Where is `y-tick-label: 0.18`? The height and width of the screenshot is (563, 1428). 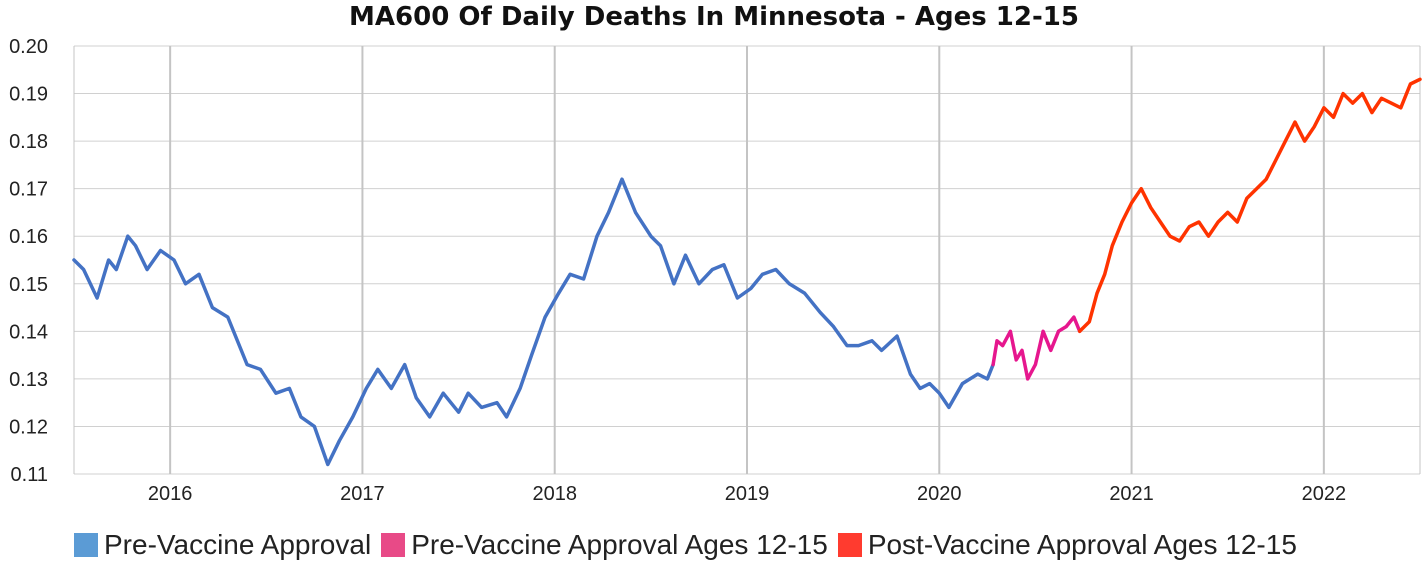
y-tick-label: 0.18 is located at coordinates (28, 142).